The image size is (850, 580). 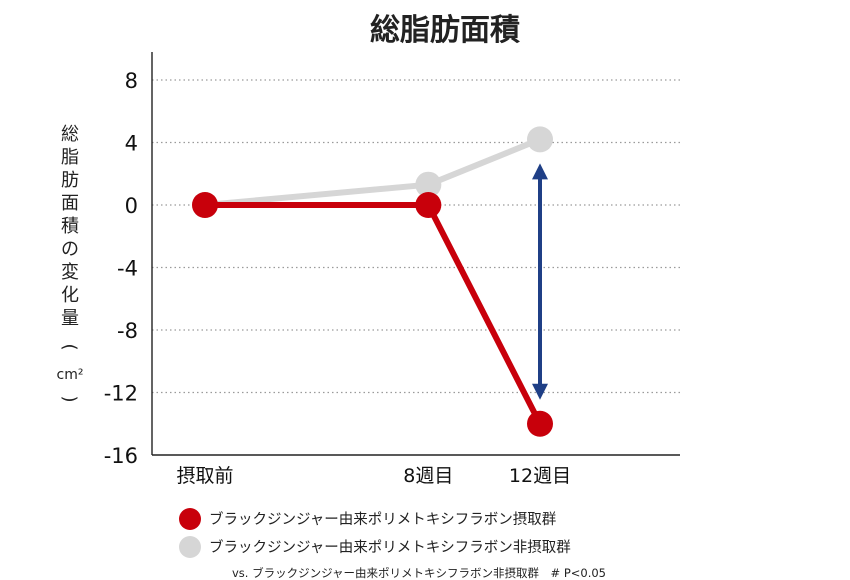 I want to click on y-axis-label-char: 面, so click(x=70, y=203).